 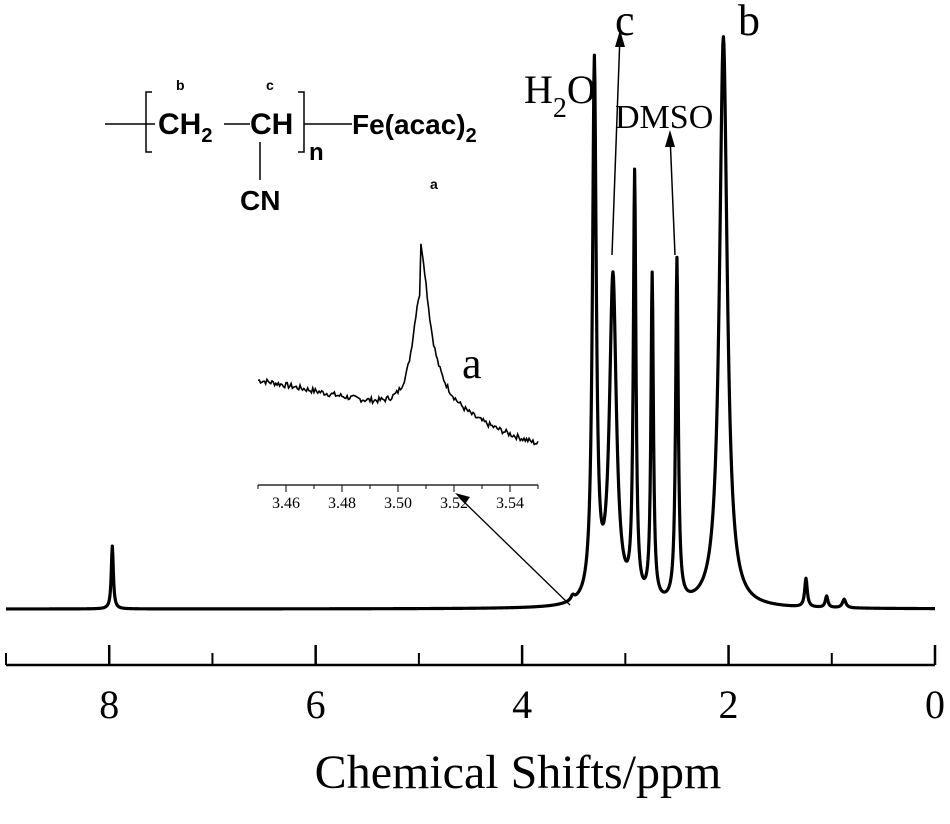 I want to click on water-label-h: H, so click(x=538, y=89).